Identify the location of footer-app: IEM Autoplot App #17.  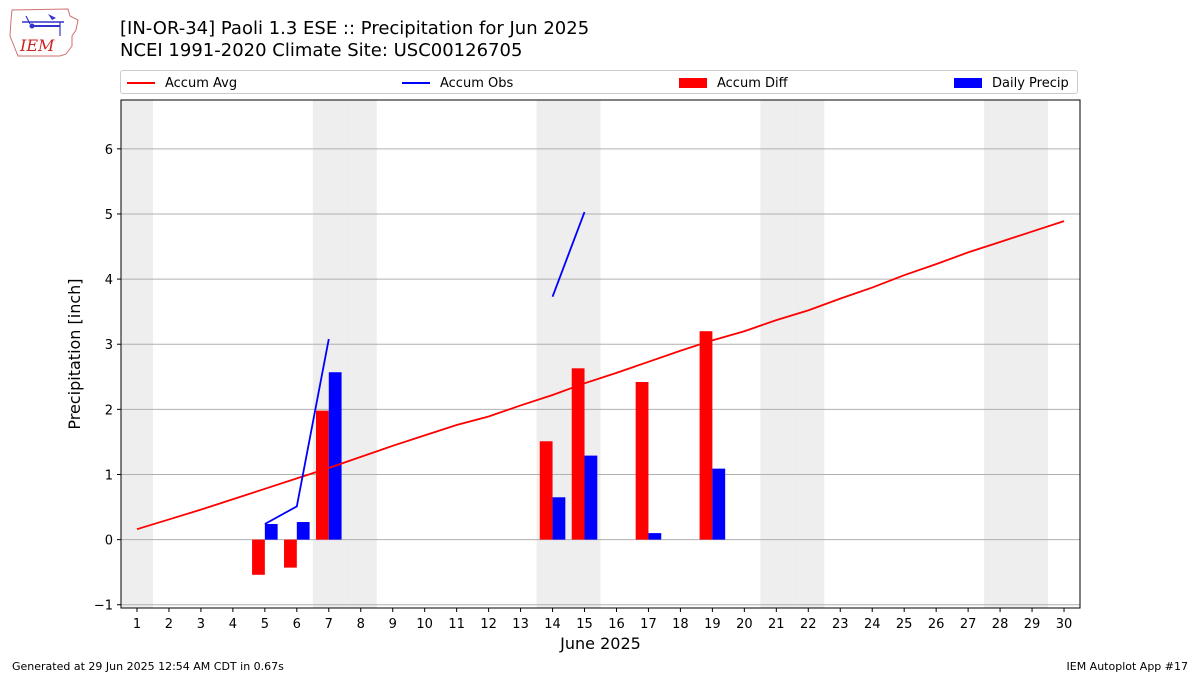
(1127, 666).